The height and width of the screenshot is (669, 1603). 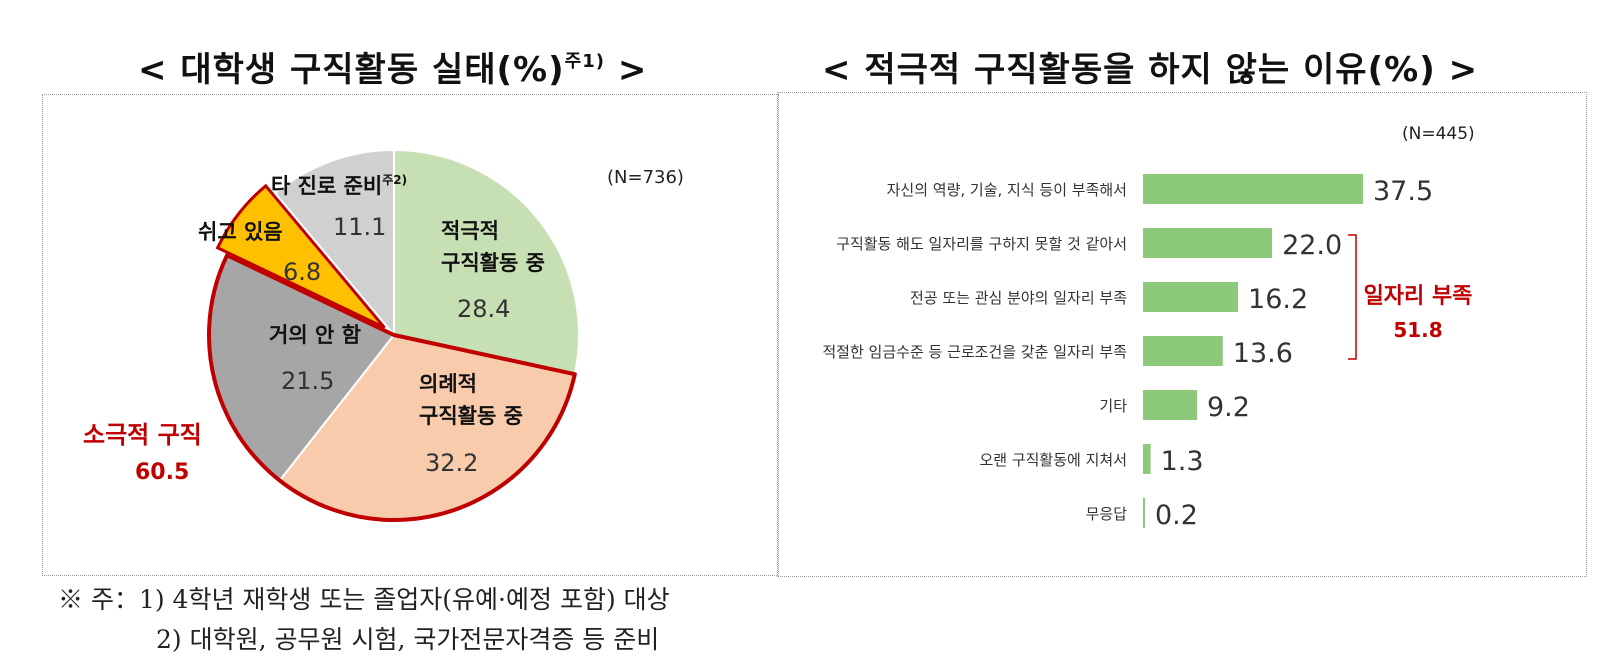 What do you see at coordinates (1176, 515) in the screenshot?
I see `bar-value-label: 0.2` at bounding box center [1176, 515].